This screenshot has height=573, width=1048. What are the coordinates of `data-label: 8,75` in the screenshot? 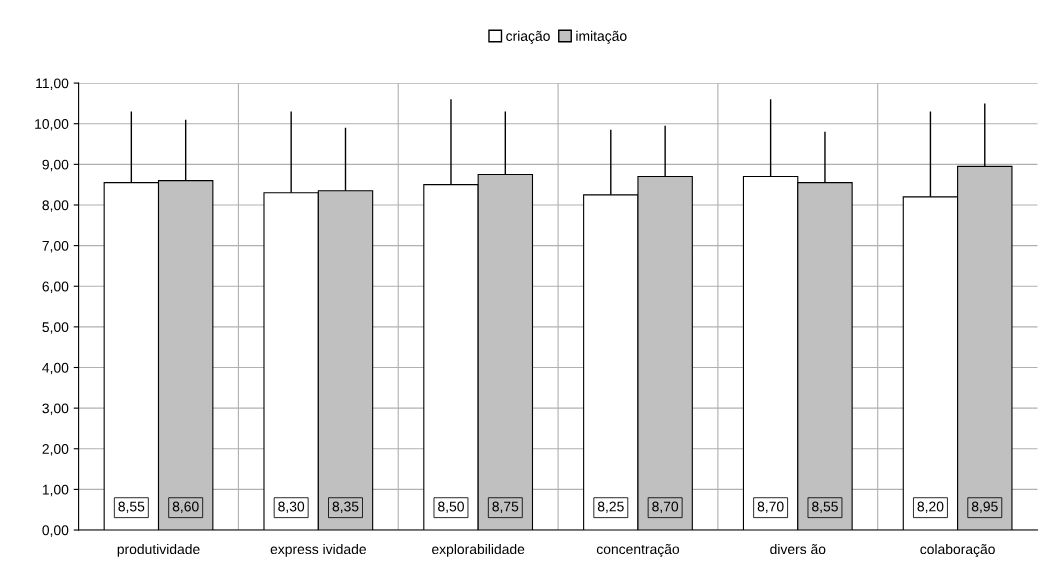 It's located at (505, 507).